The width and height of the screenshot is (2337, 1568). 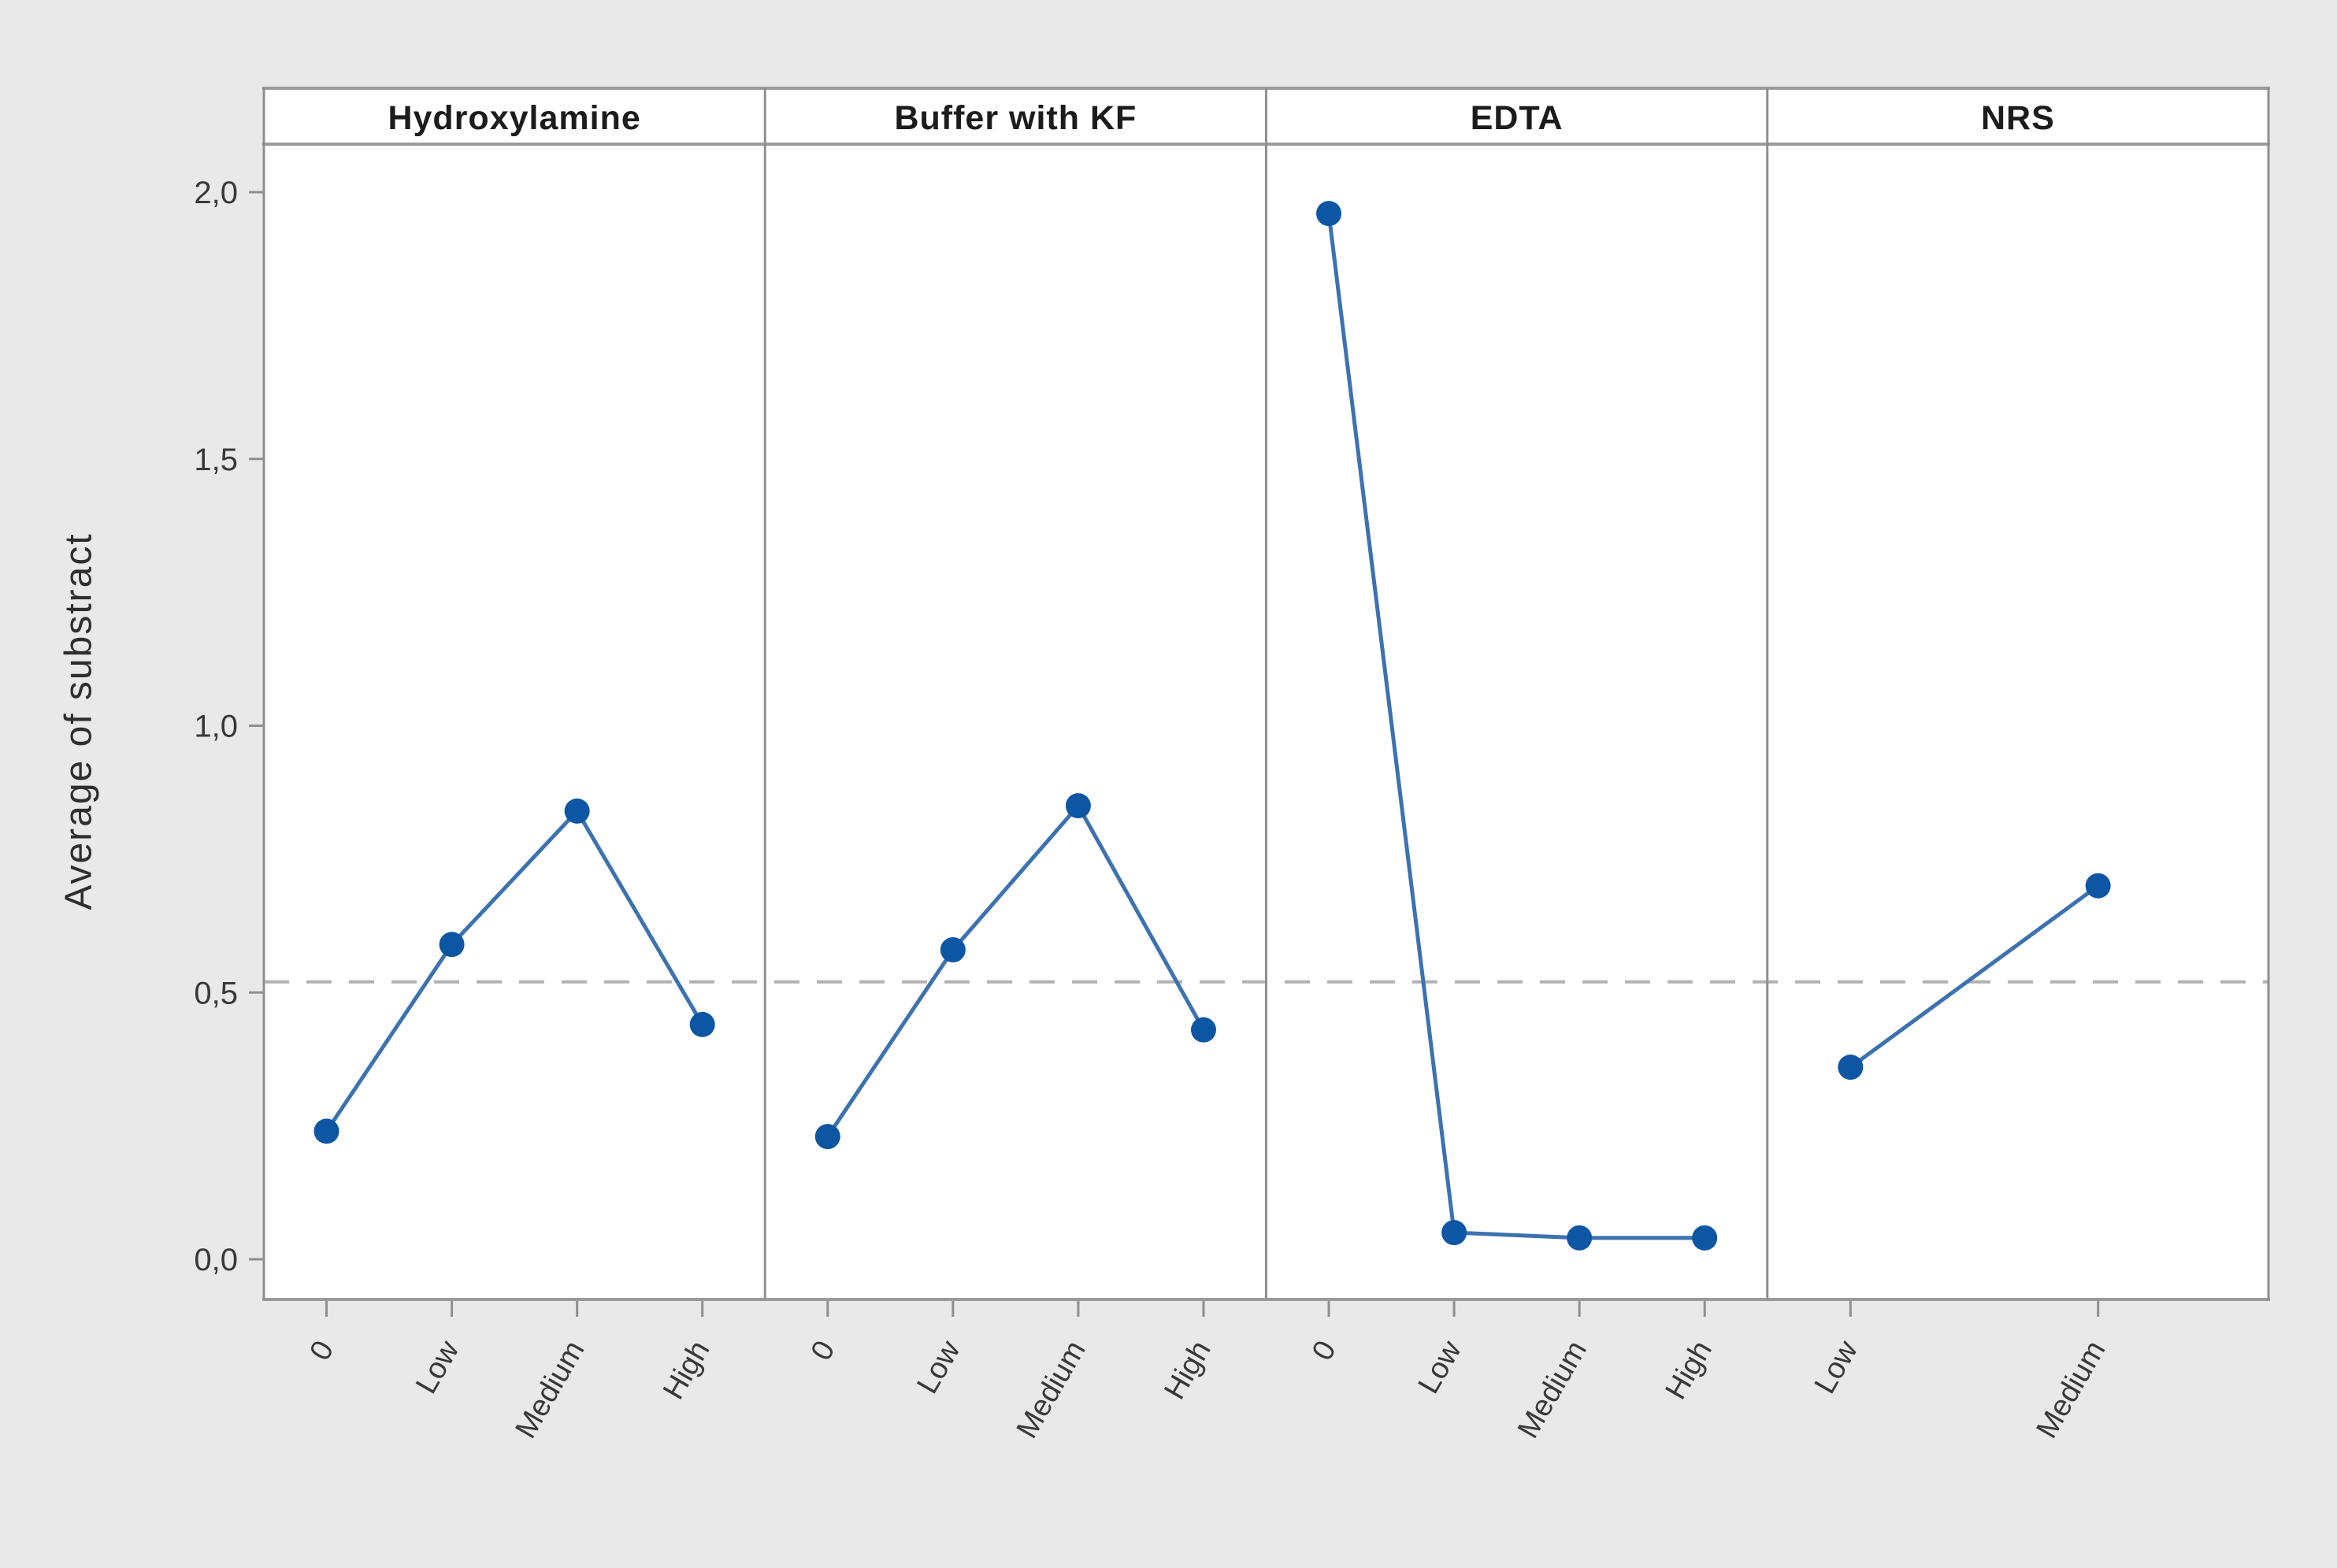 What do you see at coordinates (1515, 726) in the screenshot?
I see `series-line-edta` at bounding box center [1515, 726].